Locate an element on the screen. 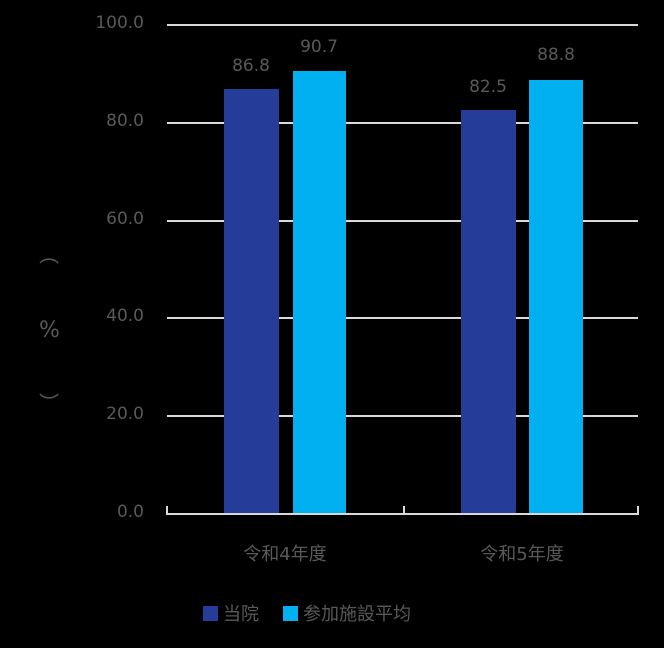 The image size is (664, 648). bar-touin-r5 is located at coordinates (488, 312).